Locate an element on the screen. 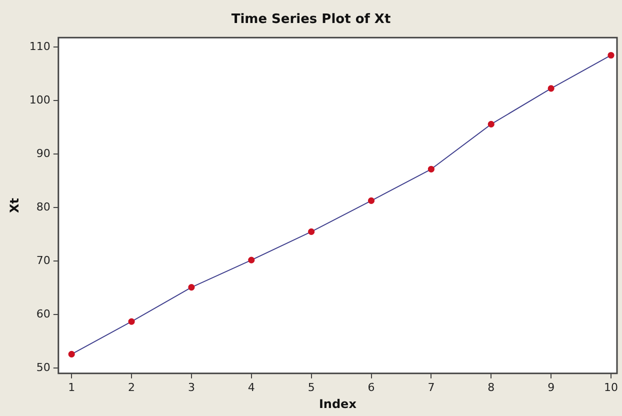  y-tick-label: 60 is located at coordinates (43, 313).